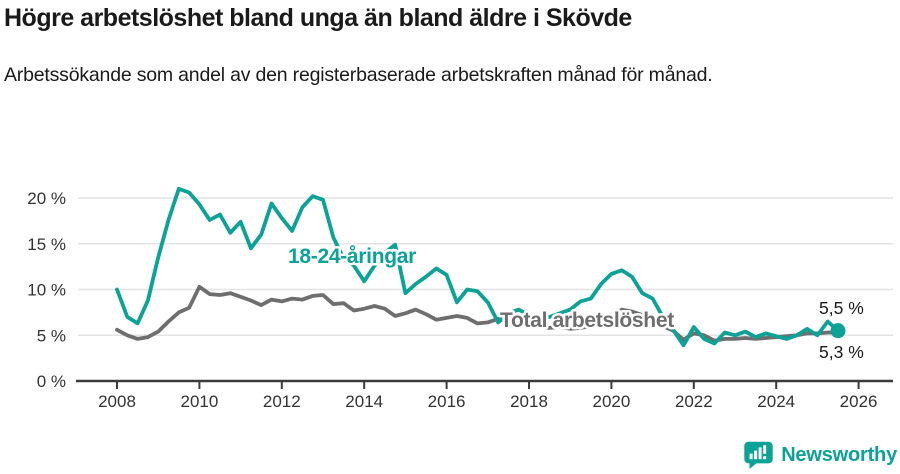  I want to click on x-tick-label-2014: 2014, so click(364, 401).